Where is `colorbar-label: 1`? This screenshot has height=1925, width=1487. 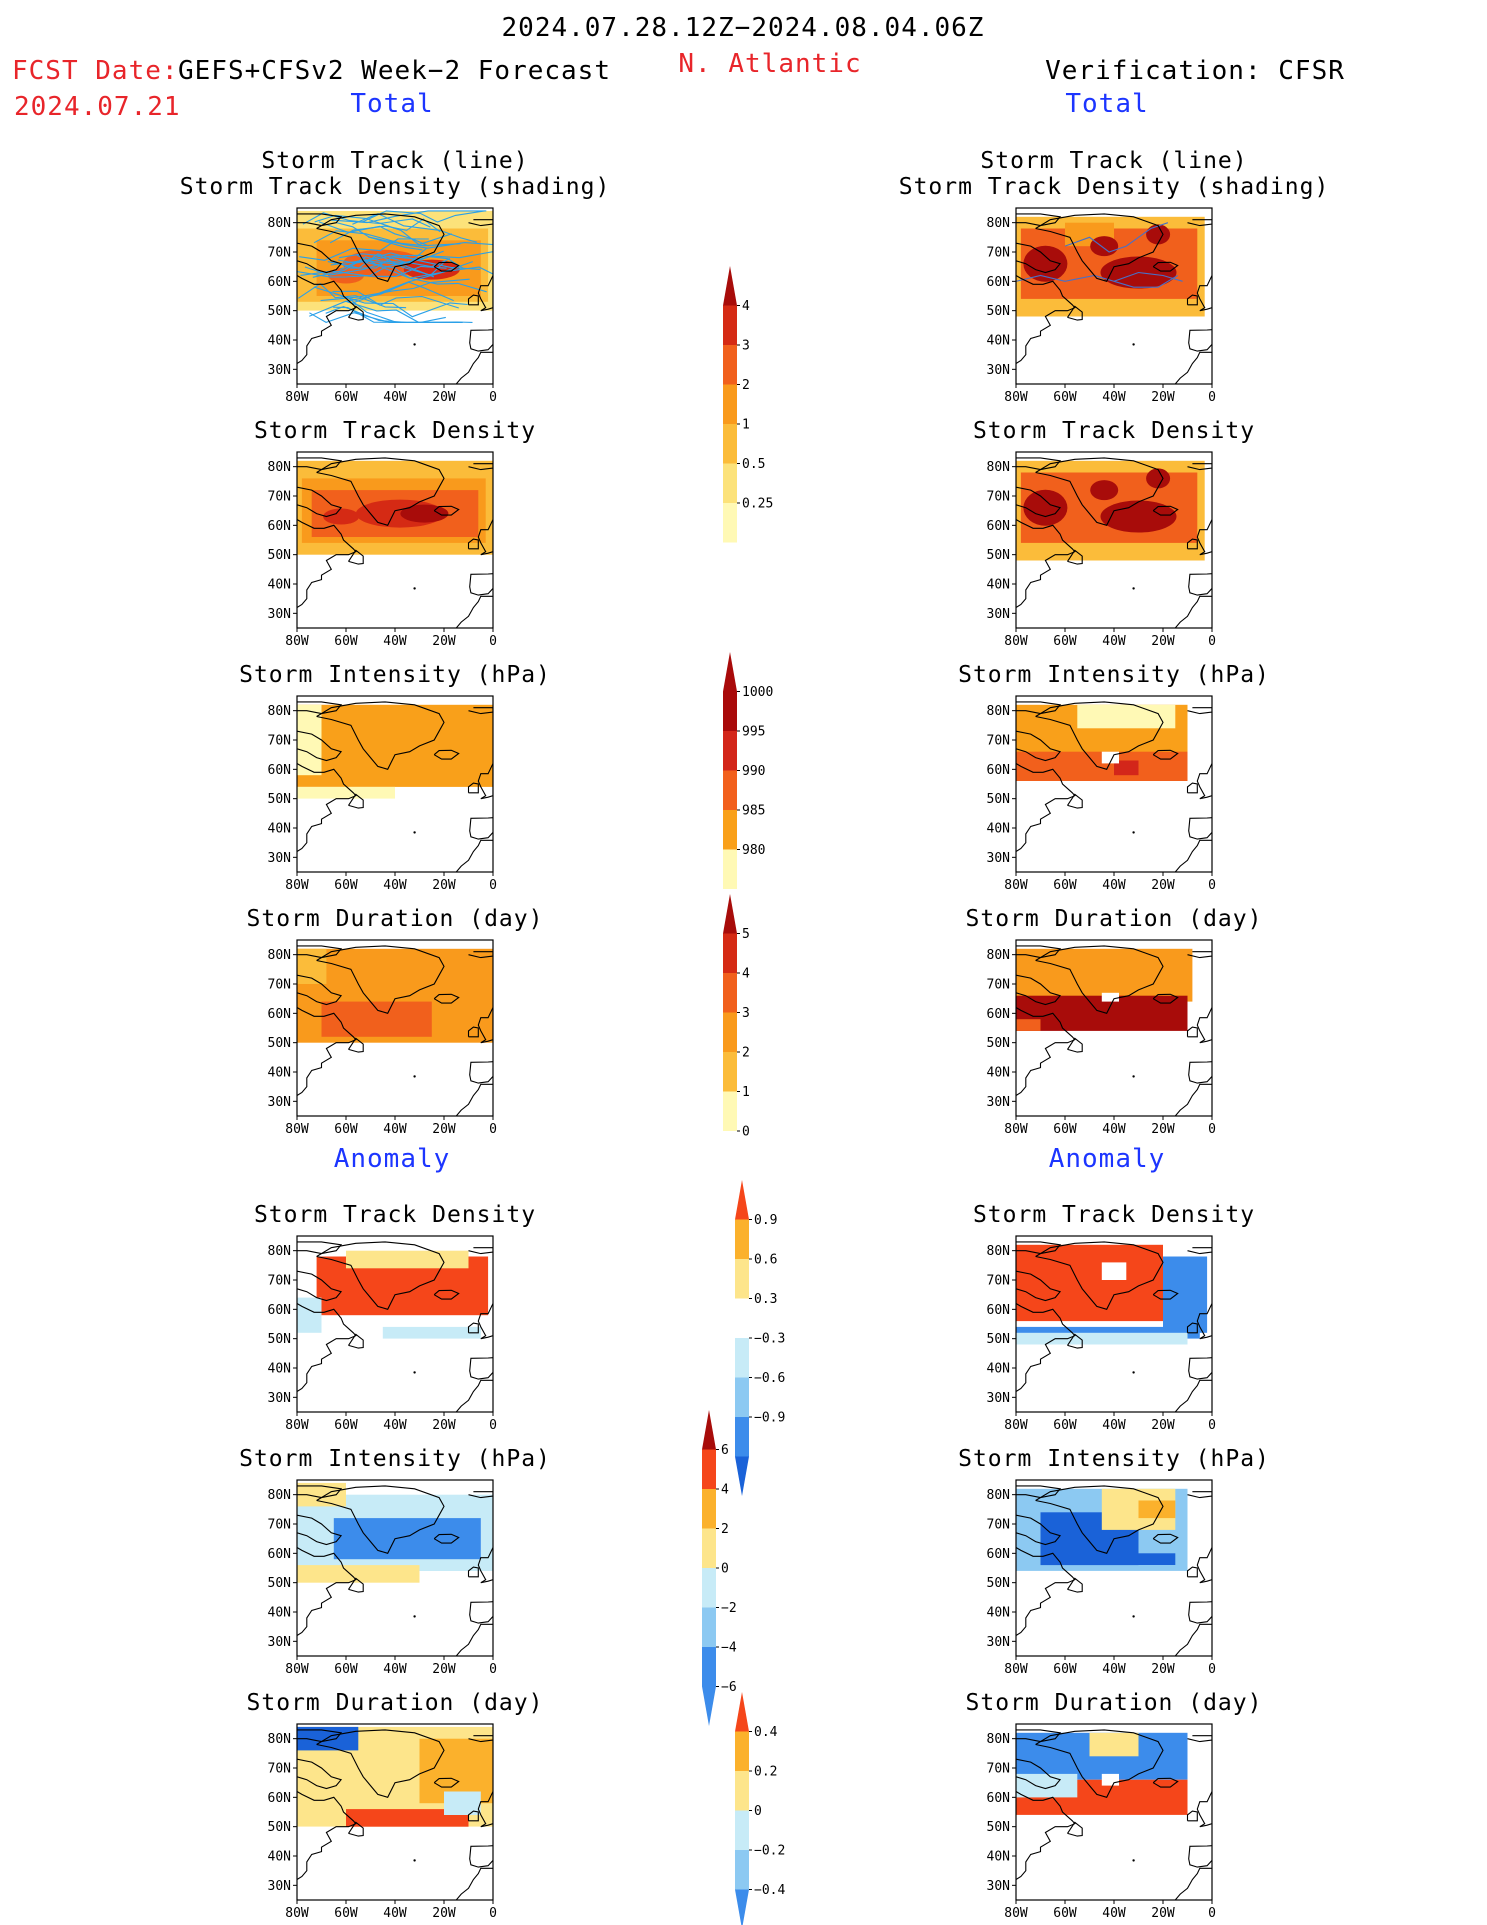
colorbar-label: 1 is located at coordinates (746, 425).